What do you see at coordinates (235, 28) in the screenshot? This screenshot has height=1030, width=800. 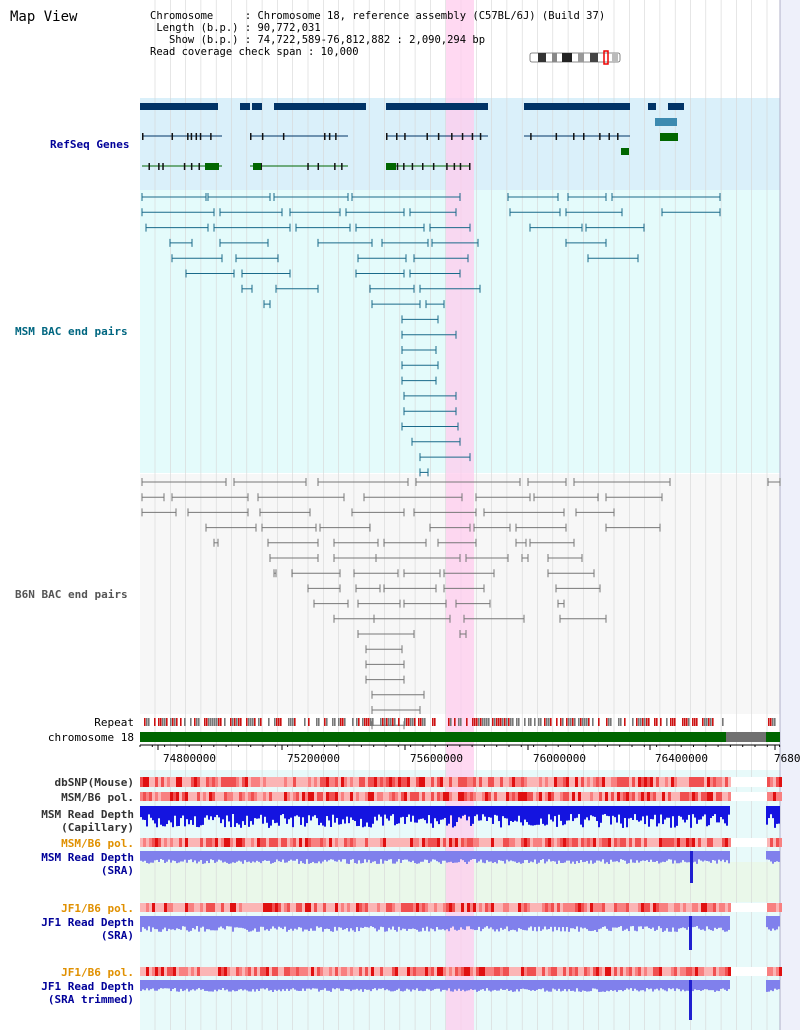 I see `info-line-length: Length (b.p.) : 90,772,031` at bounding box center [235, 28].